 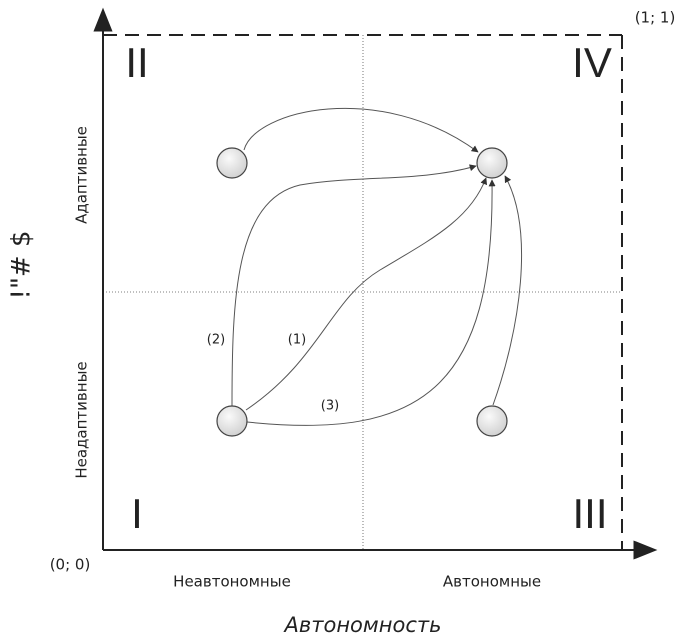 What do you see at coordinates (330, 406) in the screenshot?
I see `path-label: (3)` at bounding box center [330, 406].